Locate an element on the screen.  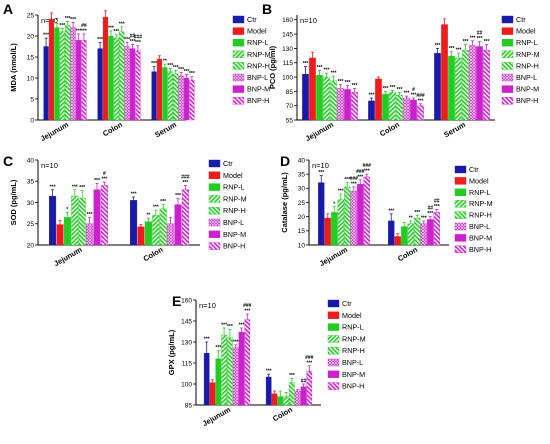
y-tick-label: 55 is located at coordinates (290, 120).